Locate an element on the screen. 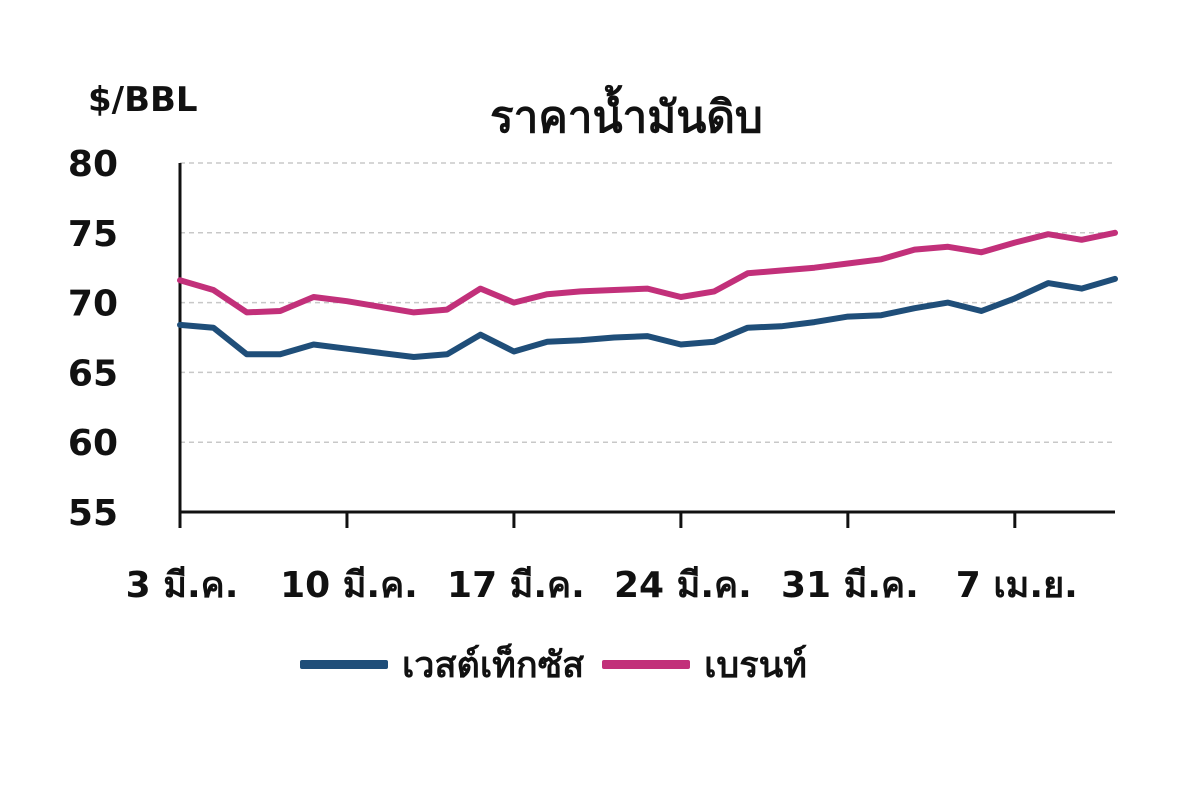  y-tick-label-60: 60 is located at coordinates (93, 443).